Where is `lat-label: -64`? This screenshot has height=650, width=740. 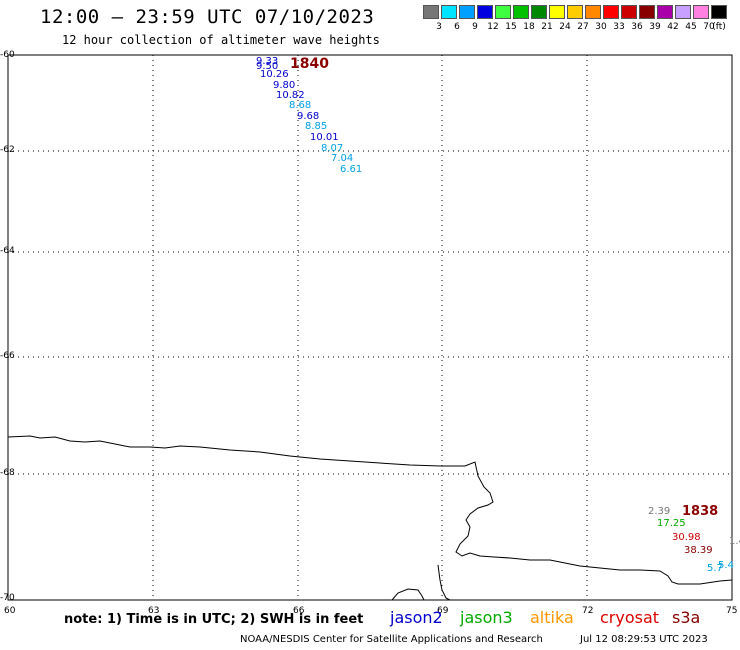 lat-label: -64 is located at coordinates (7, 251).